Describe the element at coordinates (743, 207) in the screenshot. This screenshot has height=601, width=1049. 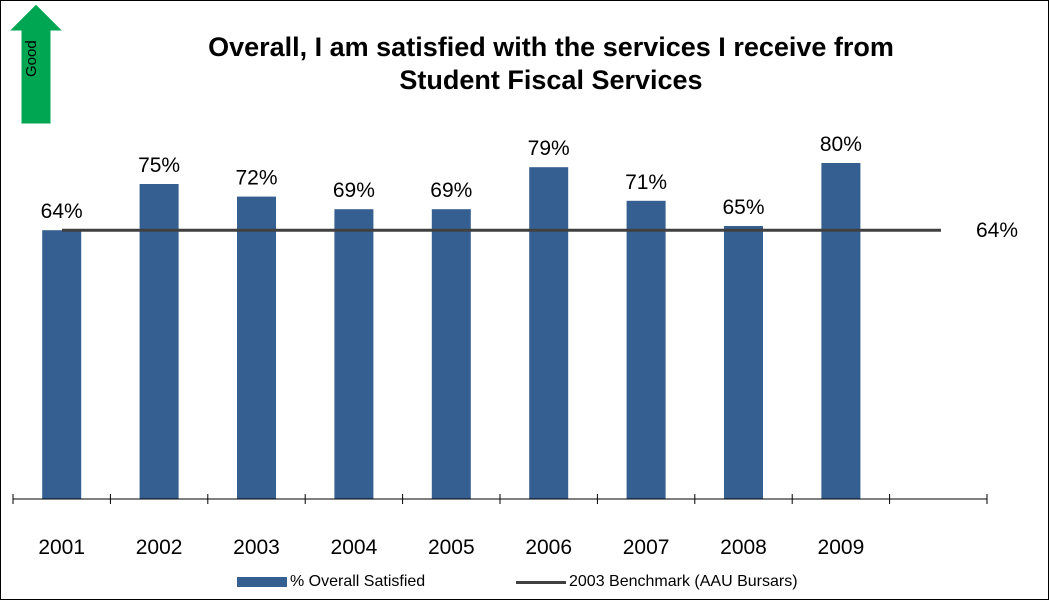
I see `bar-label-2008: 65%` at that location.